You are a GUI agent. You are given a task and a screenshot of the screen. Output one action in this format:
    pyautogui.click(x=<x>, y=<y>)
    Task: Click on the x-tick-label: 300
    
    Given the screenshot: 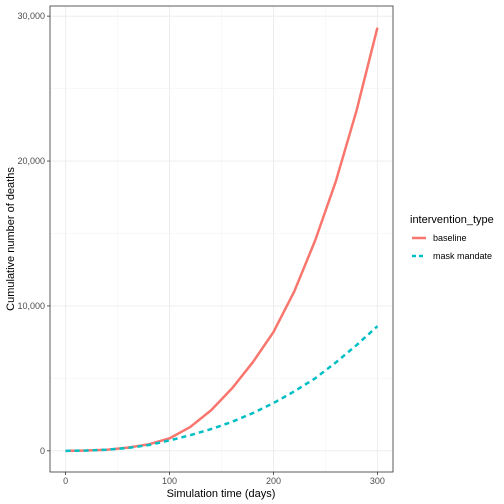 What is the action you would take?
    pyautogui.click(x=377, y=481)
    